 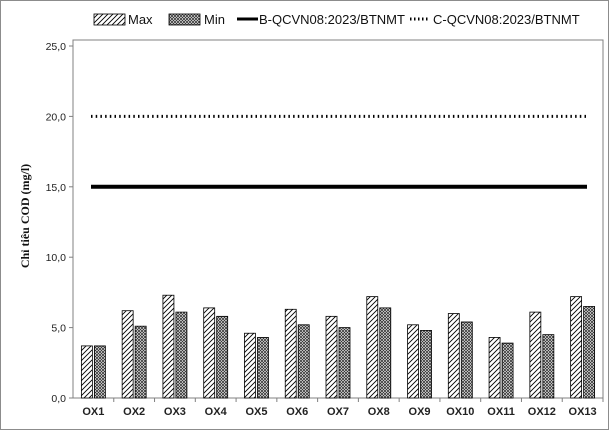 I want to click on bar-min-ox6, so click(x=303, y=361).